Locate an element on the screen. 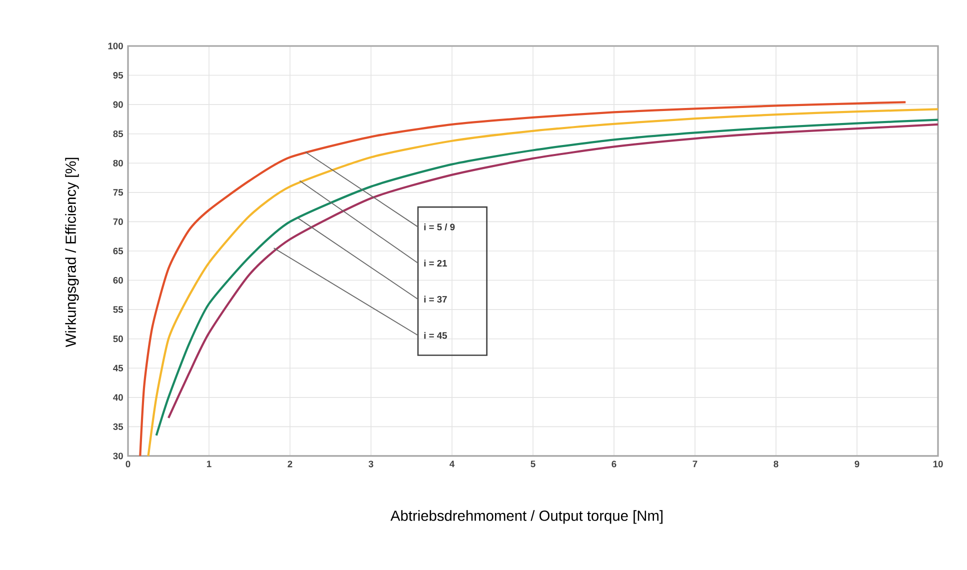  x-tick-label: 7 is located at coordinates (695, 464).